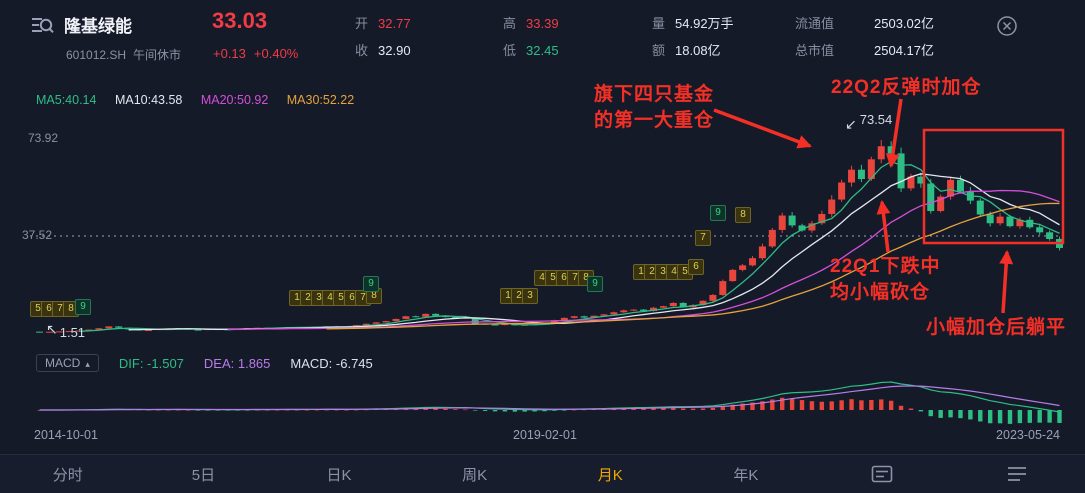  I want to click on event-marker-badge: 6, so click(696, 267).